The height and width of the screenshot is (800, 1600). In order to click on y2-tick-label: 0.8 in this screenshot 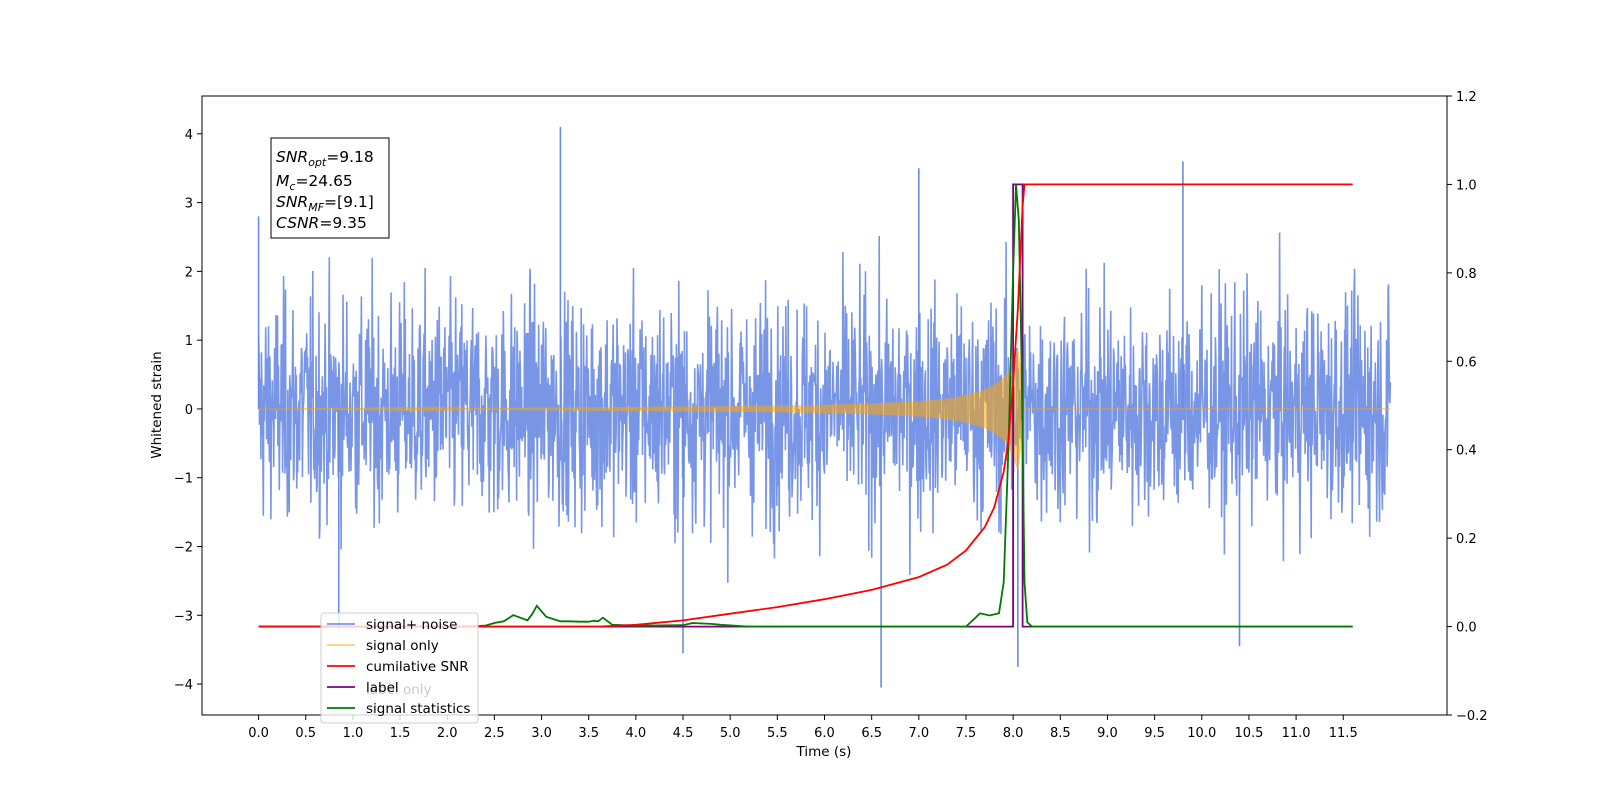, I will do `click(1466, 274)`.